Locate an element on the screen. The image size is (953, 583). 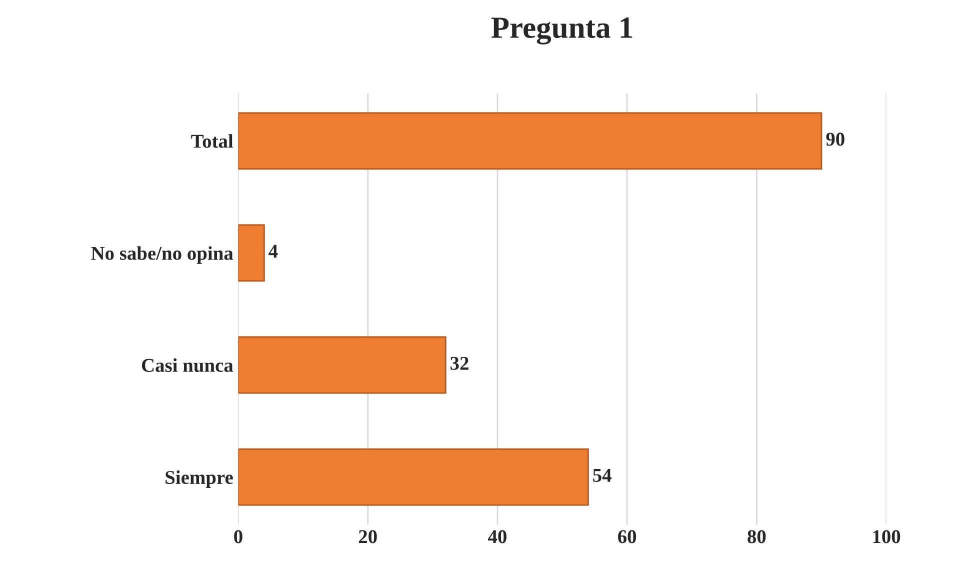
x-tick-label: 40 is located at coordinates (497, 537).